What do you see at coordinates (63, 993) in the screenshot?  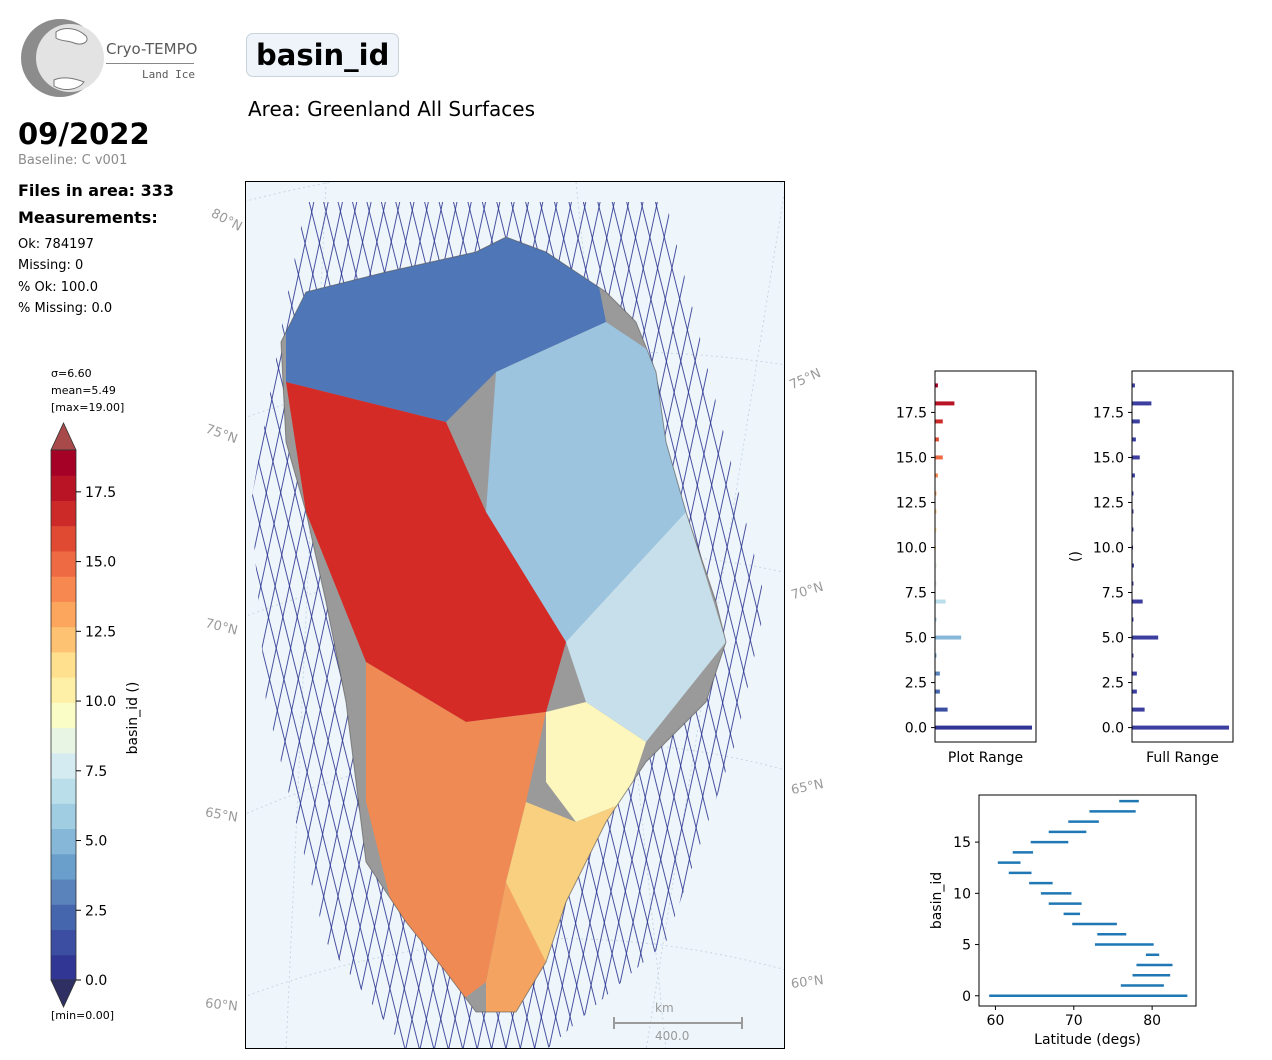 I see `colorbar-under-arrow` at bounding box center [63, 993].